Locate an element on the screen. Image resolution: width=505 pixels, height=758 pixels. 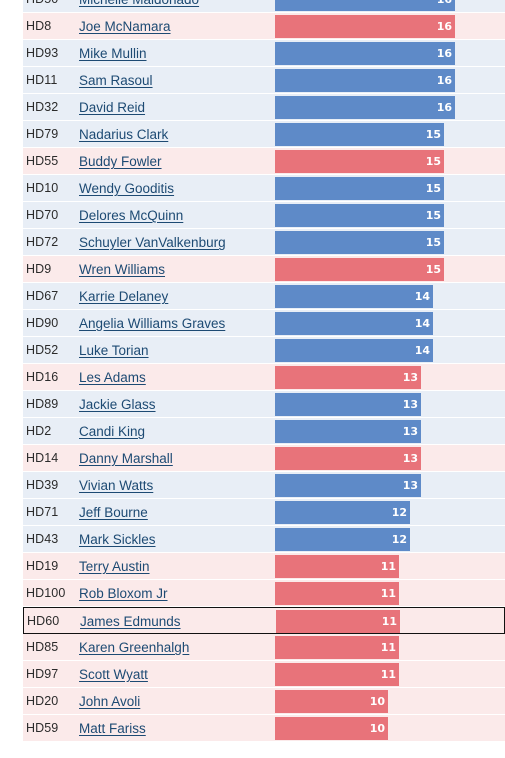
legislator-name-link: Schuyler VanValkenburg is located at coordinates (152, 242).